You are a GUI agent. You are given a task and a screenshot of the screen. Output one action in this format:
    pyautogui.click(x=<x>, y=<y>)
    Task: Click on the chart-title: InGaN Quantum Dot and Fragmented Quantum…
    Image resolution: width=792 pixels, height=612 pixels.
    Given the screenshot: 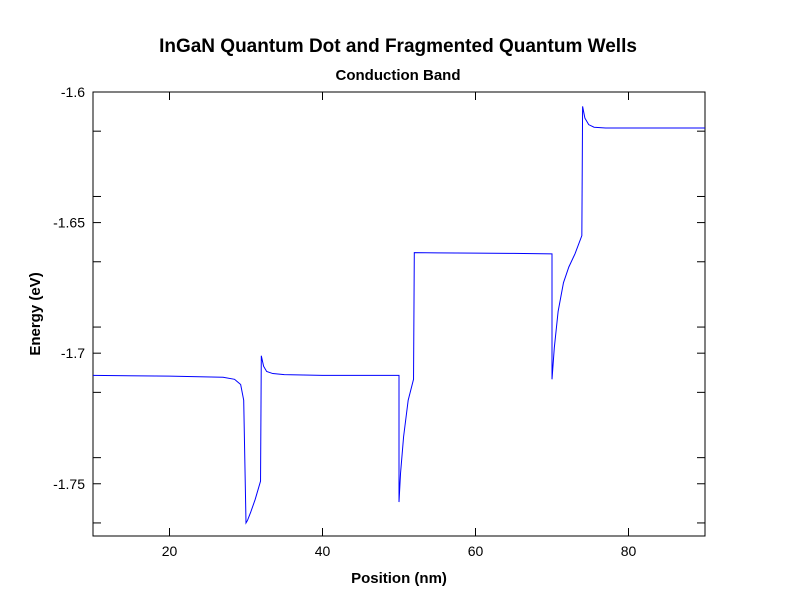 What is the action you would take?
    pyautogui.click(x=398, y=46)
    